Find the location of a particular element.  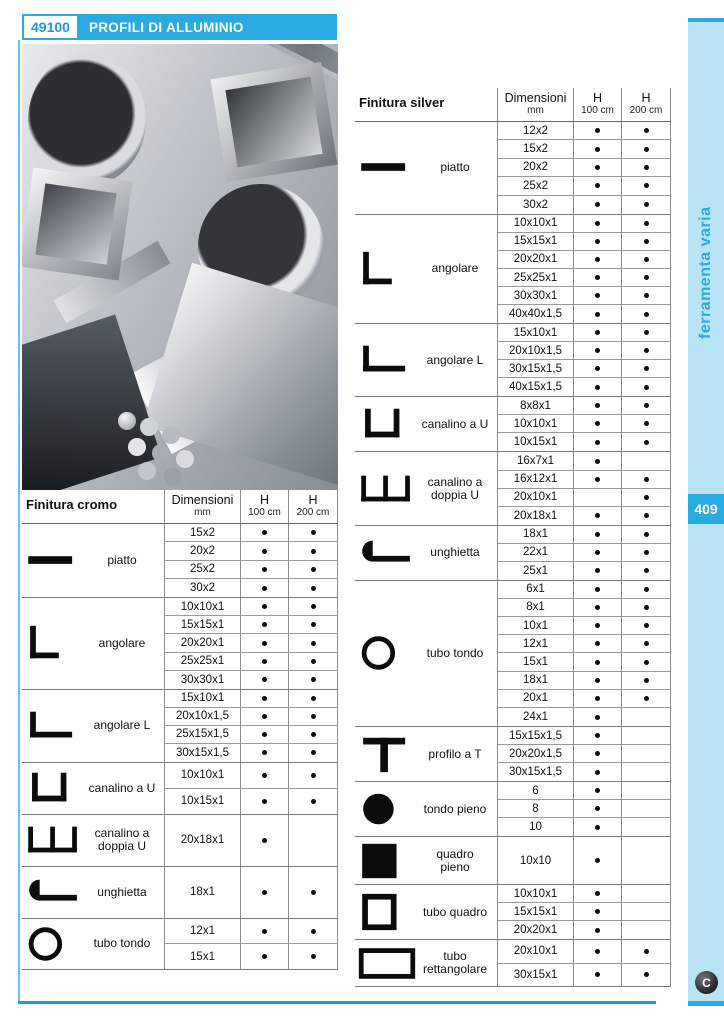

dimension-cell: 10x10x1 is located at coordinates (535, 894).